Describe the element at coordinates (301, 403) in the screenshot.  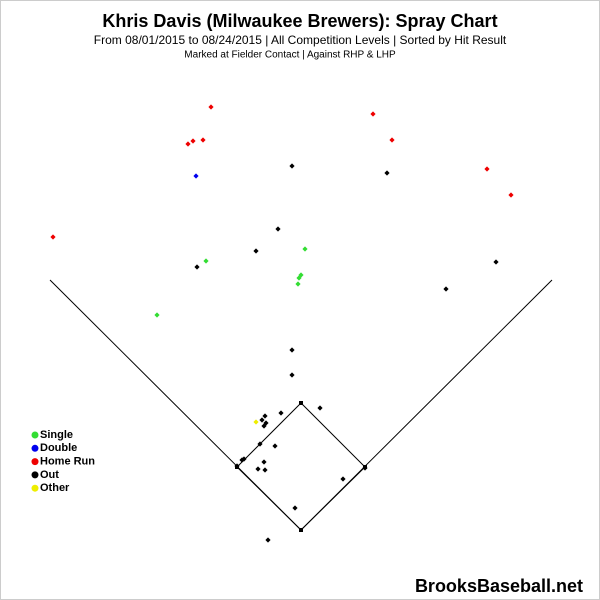
I see `second-base` at that location.